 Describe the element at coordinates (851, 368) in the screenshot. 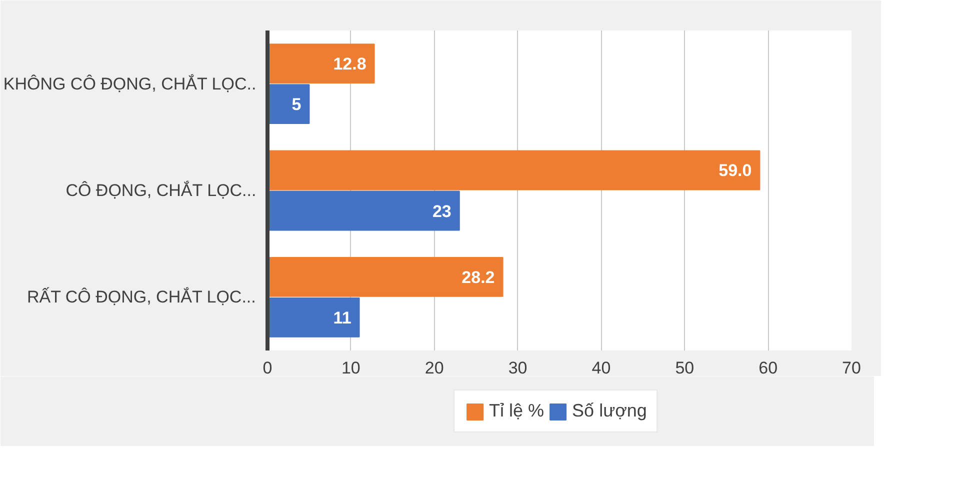

I see `x-tick-label: 70` at that location.